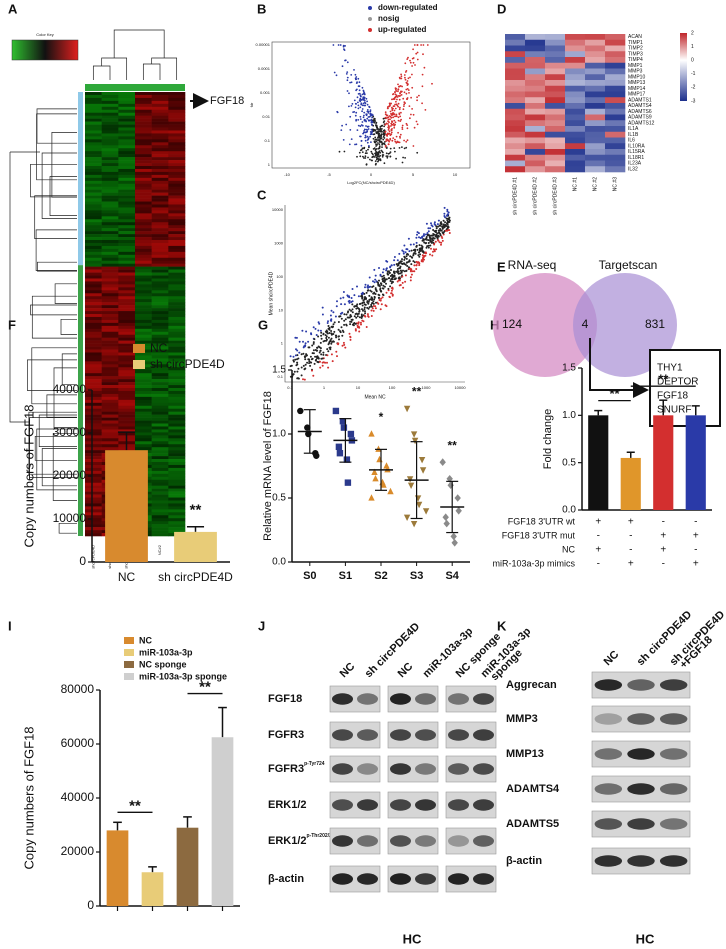  I want to click on x-tick-label: 10, so click(455, 174).